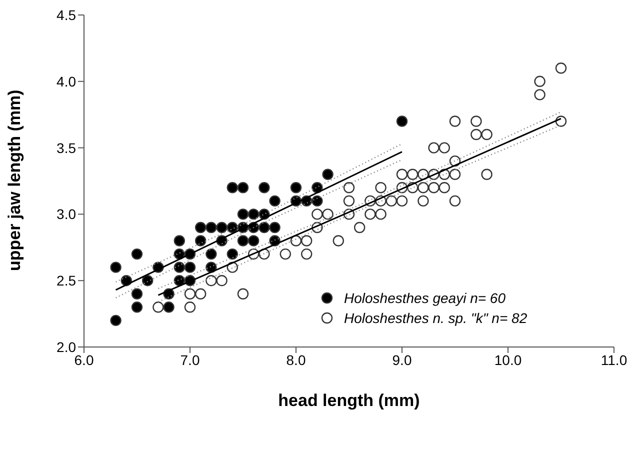 This screenshot has height=464, width=637. What do you see at coordinates (84, 360) in the screenshot?
I see `x-tick-label: 6.0` at bounding box center [84, 360].